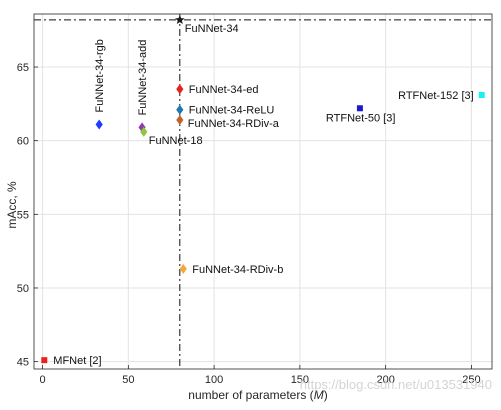  What do you see at coordinates (100, 75) in the screenshot?
I see `label-funnet-34-rgb: FuNNet-34-rgb` at bounding box center [100, 75].